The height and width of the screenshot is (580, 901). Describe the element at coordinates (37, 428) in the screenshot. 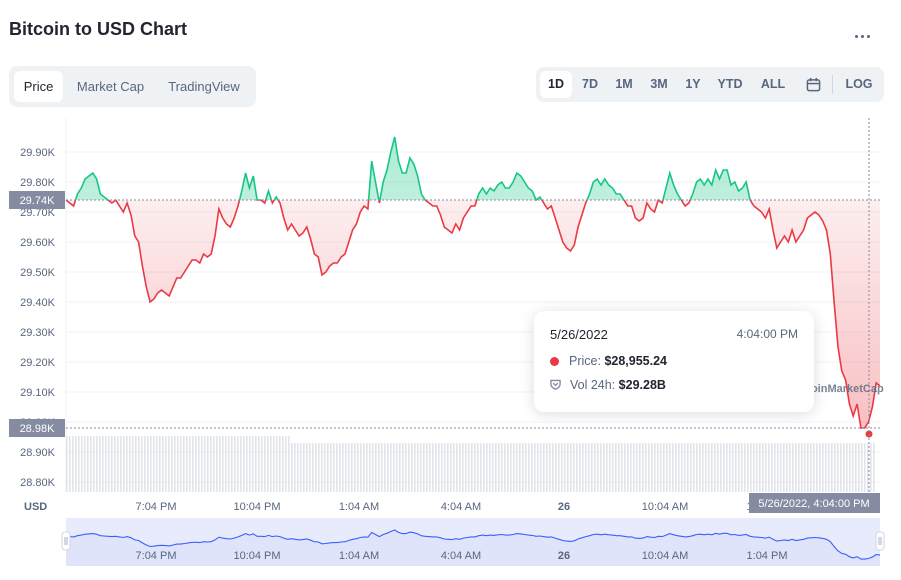

I see `current-price-badge-bg` at that location.